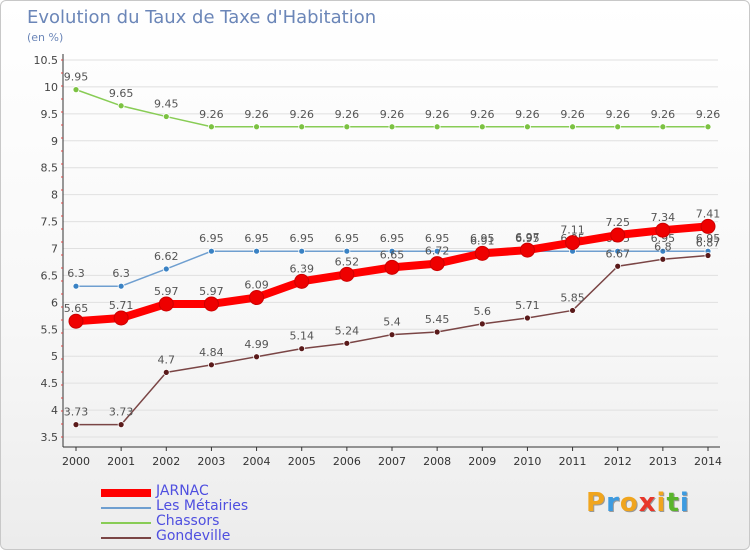 The image size is (750, 550). Describe the element at coordinates (613, 503) in the screenshot. I see `logo-letter: r` at that location.